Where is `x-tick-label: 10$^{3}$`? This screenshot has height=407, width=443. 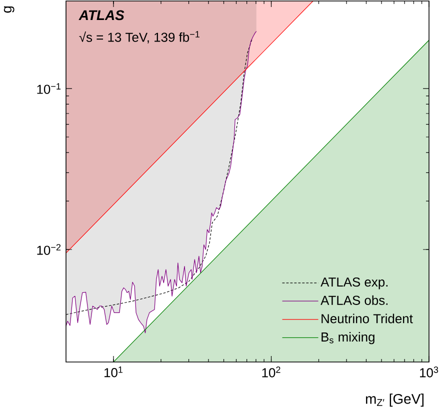 x-tick-label: 10$^{3}$ is located at coordinates (429, 372).